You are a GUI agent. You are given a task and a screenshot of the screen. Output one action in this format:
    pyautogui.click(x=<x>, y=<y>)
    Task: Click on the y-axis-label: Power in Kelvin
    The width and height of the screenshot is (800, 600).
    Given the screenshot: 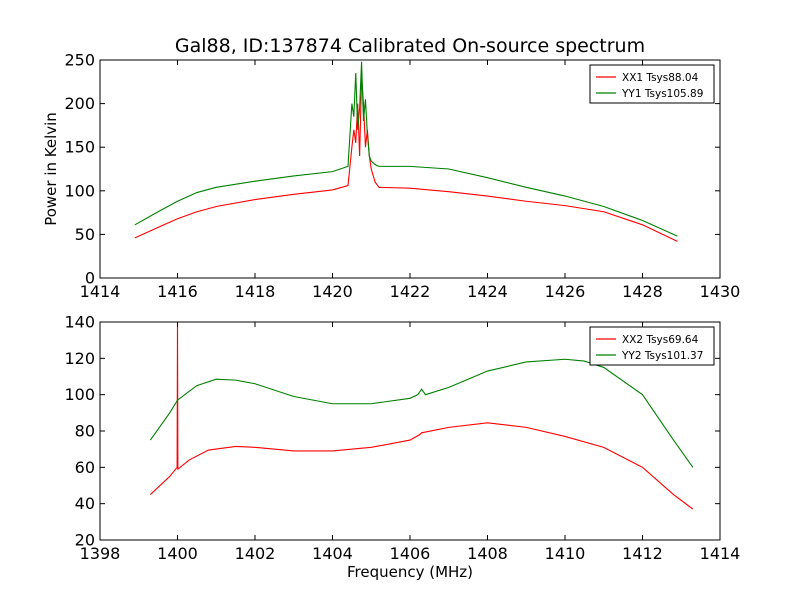 What is the action you would take?
    pyautogui.click(x=51, y=169)
    